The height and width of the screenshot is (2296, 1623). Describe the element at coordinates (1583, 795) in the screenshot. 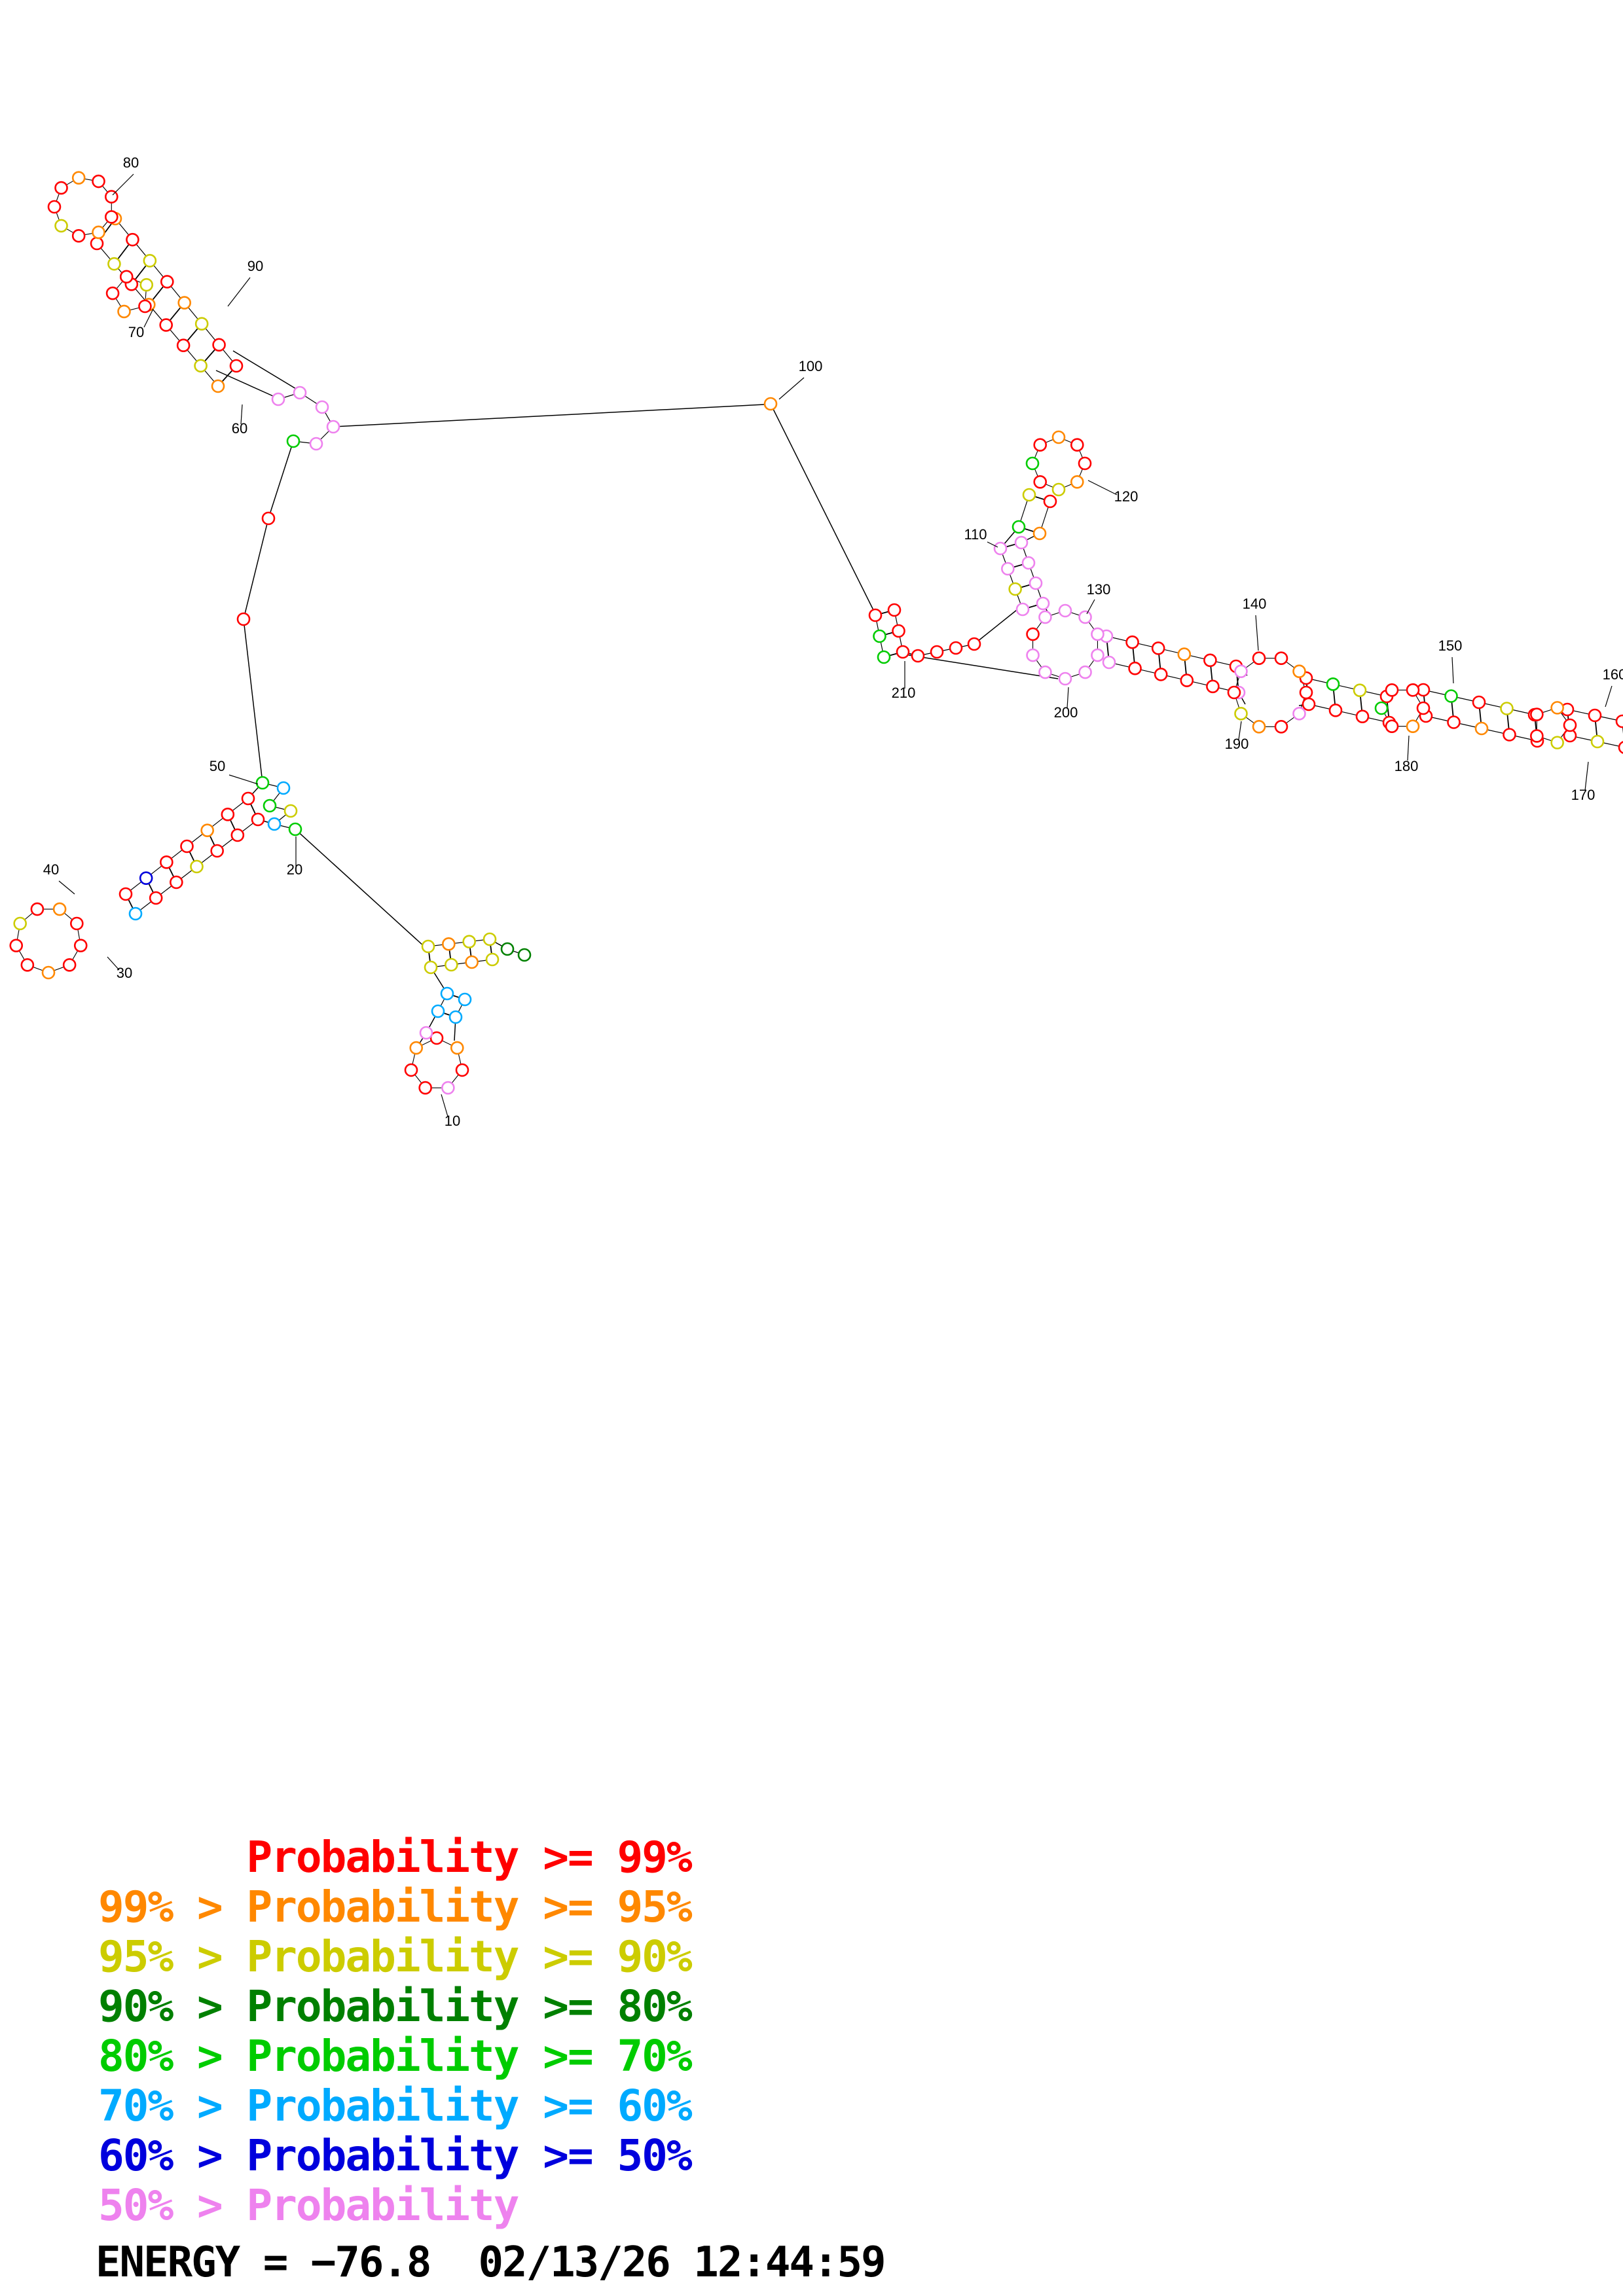

I see `position-label: 170` at that location.